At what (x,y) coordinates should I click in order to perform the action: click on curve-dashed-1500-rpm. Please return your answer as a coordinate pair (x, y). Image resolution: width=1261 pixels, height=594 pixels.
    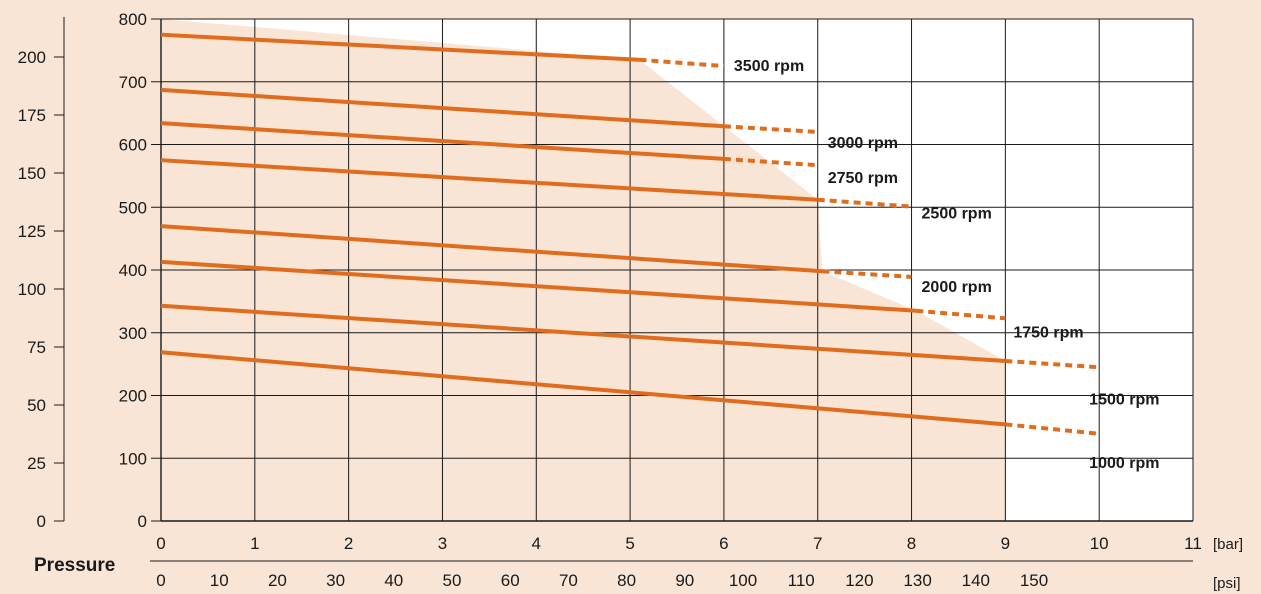
    Looking at the image, I should click on (1052, 364).